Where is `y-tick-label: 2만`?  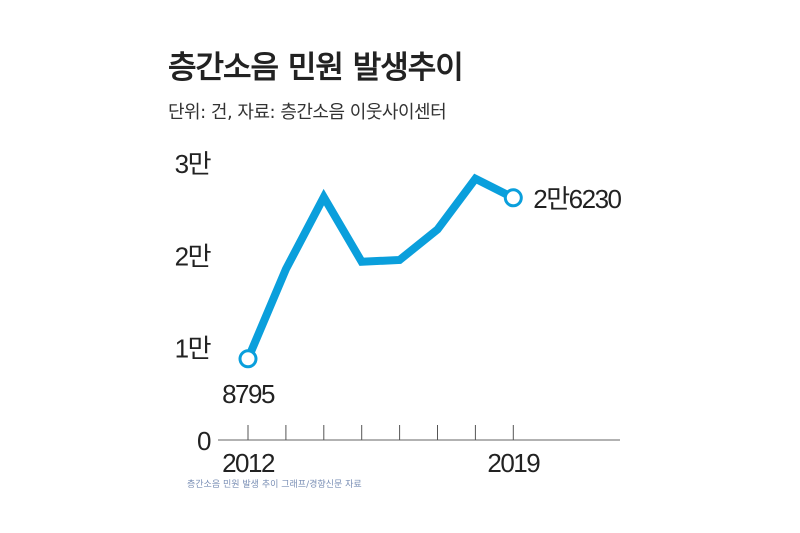
y-tick-label: 2만 is located at coordinates (193, 256).